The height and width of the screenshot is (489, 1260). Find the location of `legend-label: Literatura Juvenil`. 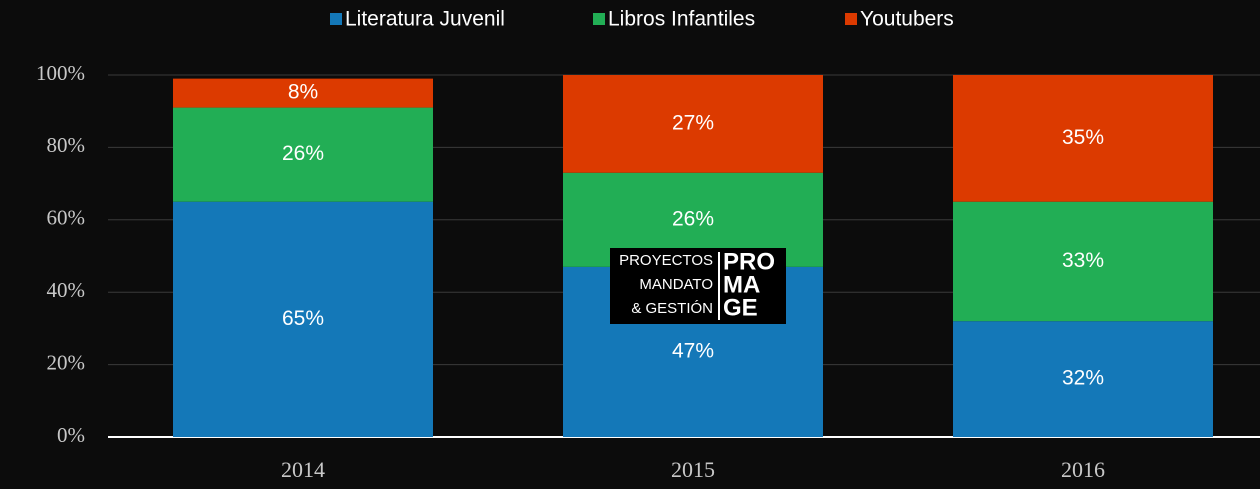

legend-label: Literatura Juvenil is located at coordinates (425, 19).